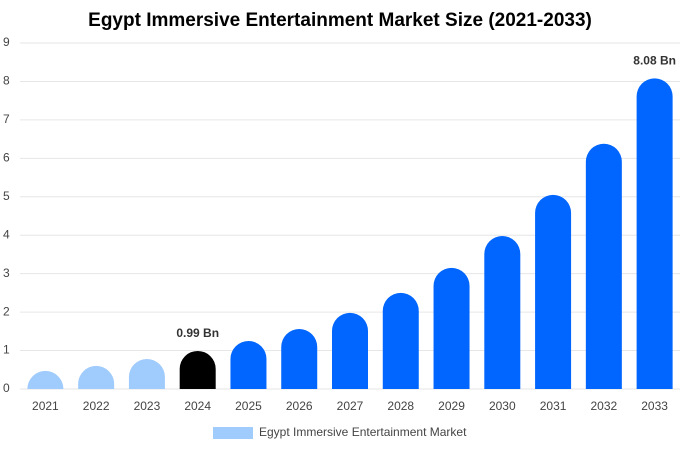  Describe the element at coordinates (299, 406) in the screenshot. I see `x-tick-label: 2026` at that location.